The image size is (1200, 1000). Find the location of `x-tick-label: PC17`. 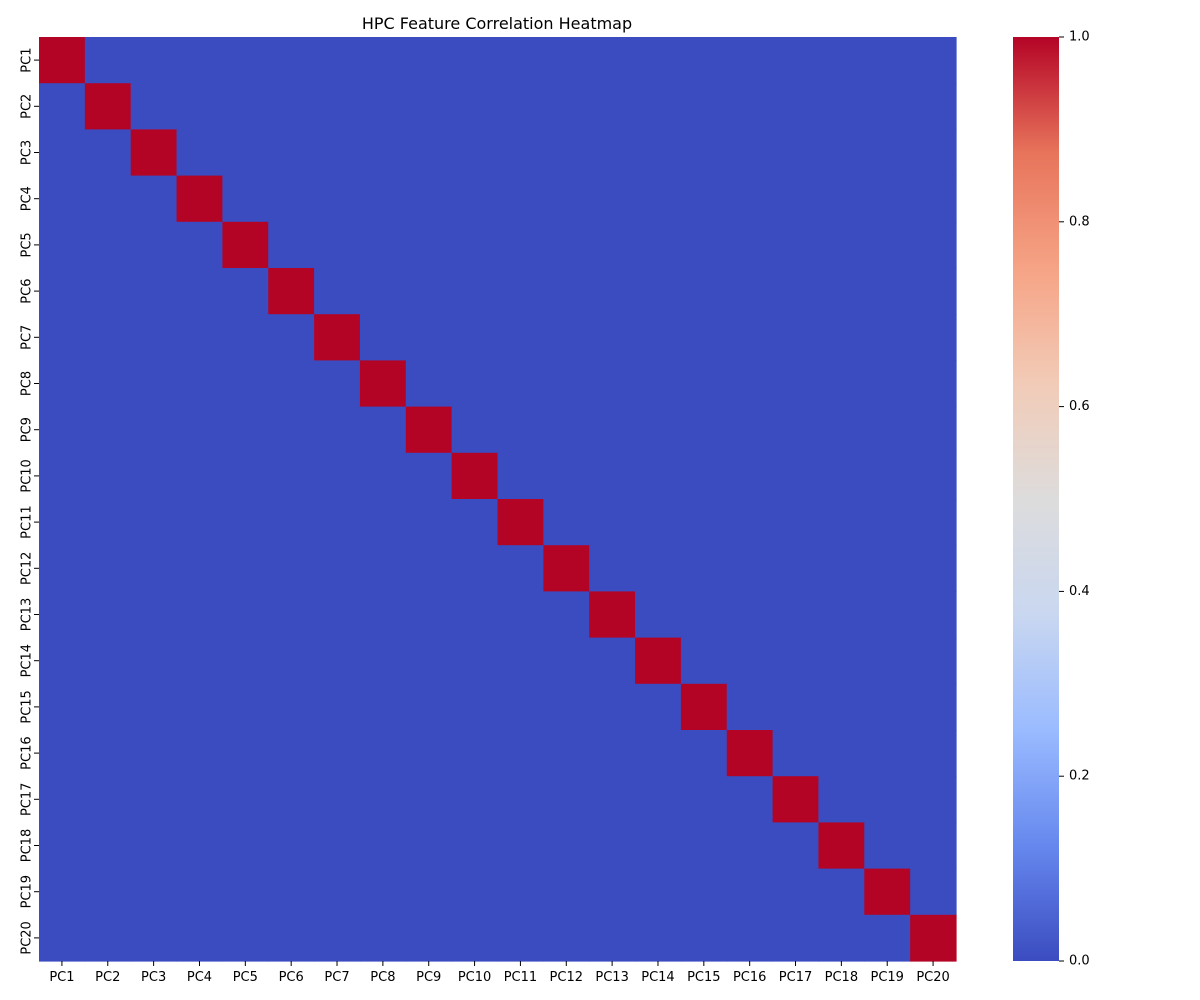

x-tick-label: PC17 is located at coordinates (795, 977).